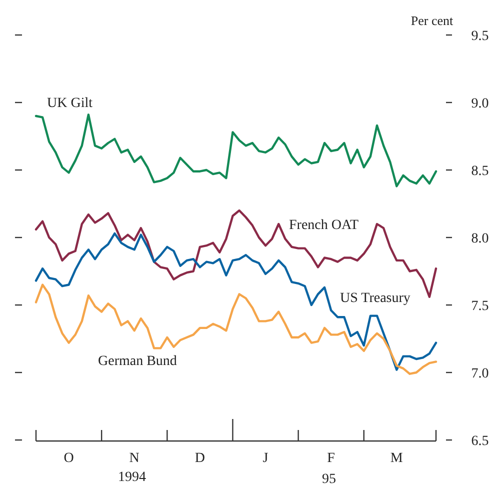 This screenshot has width=496, height=491. I want to click on y-tick-label: 7.0, so click(480, 374).